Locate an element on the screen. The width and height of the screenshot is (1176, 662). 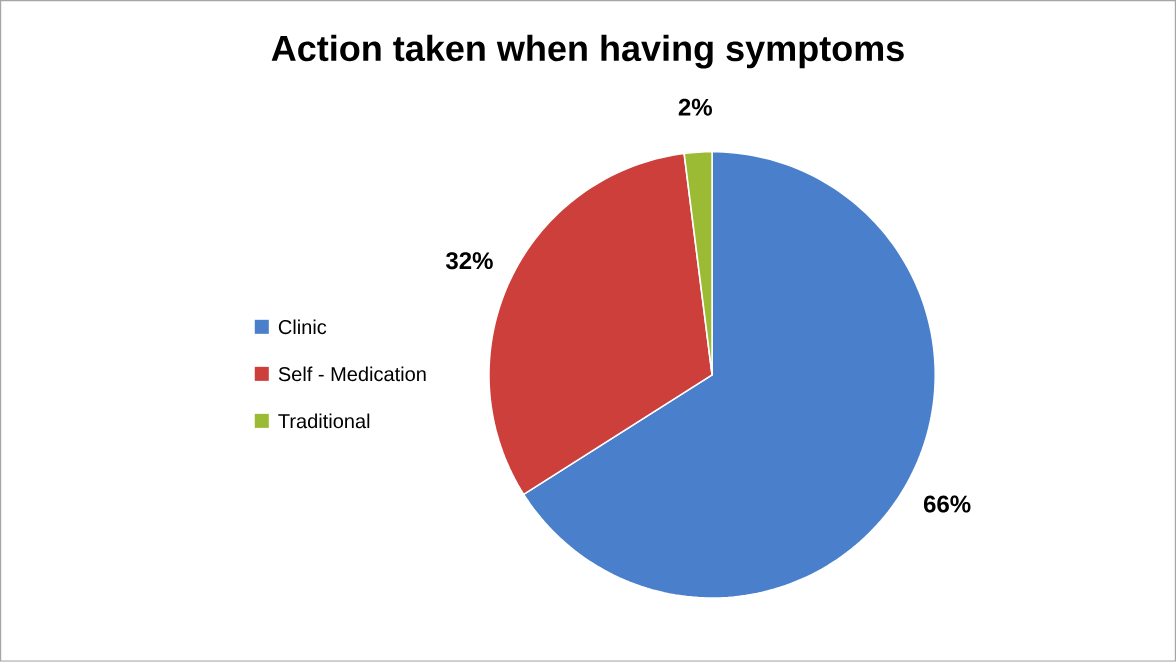
chart-title: Action taken when having symptoms is located at coordinates (587, 51).